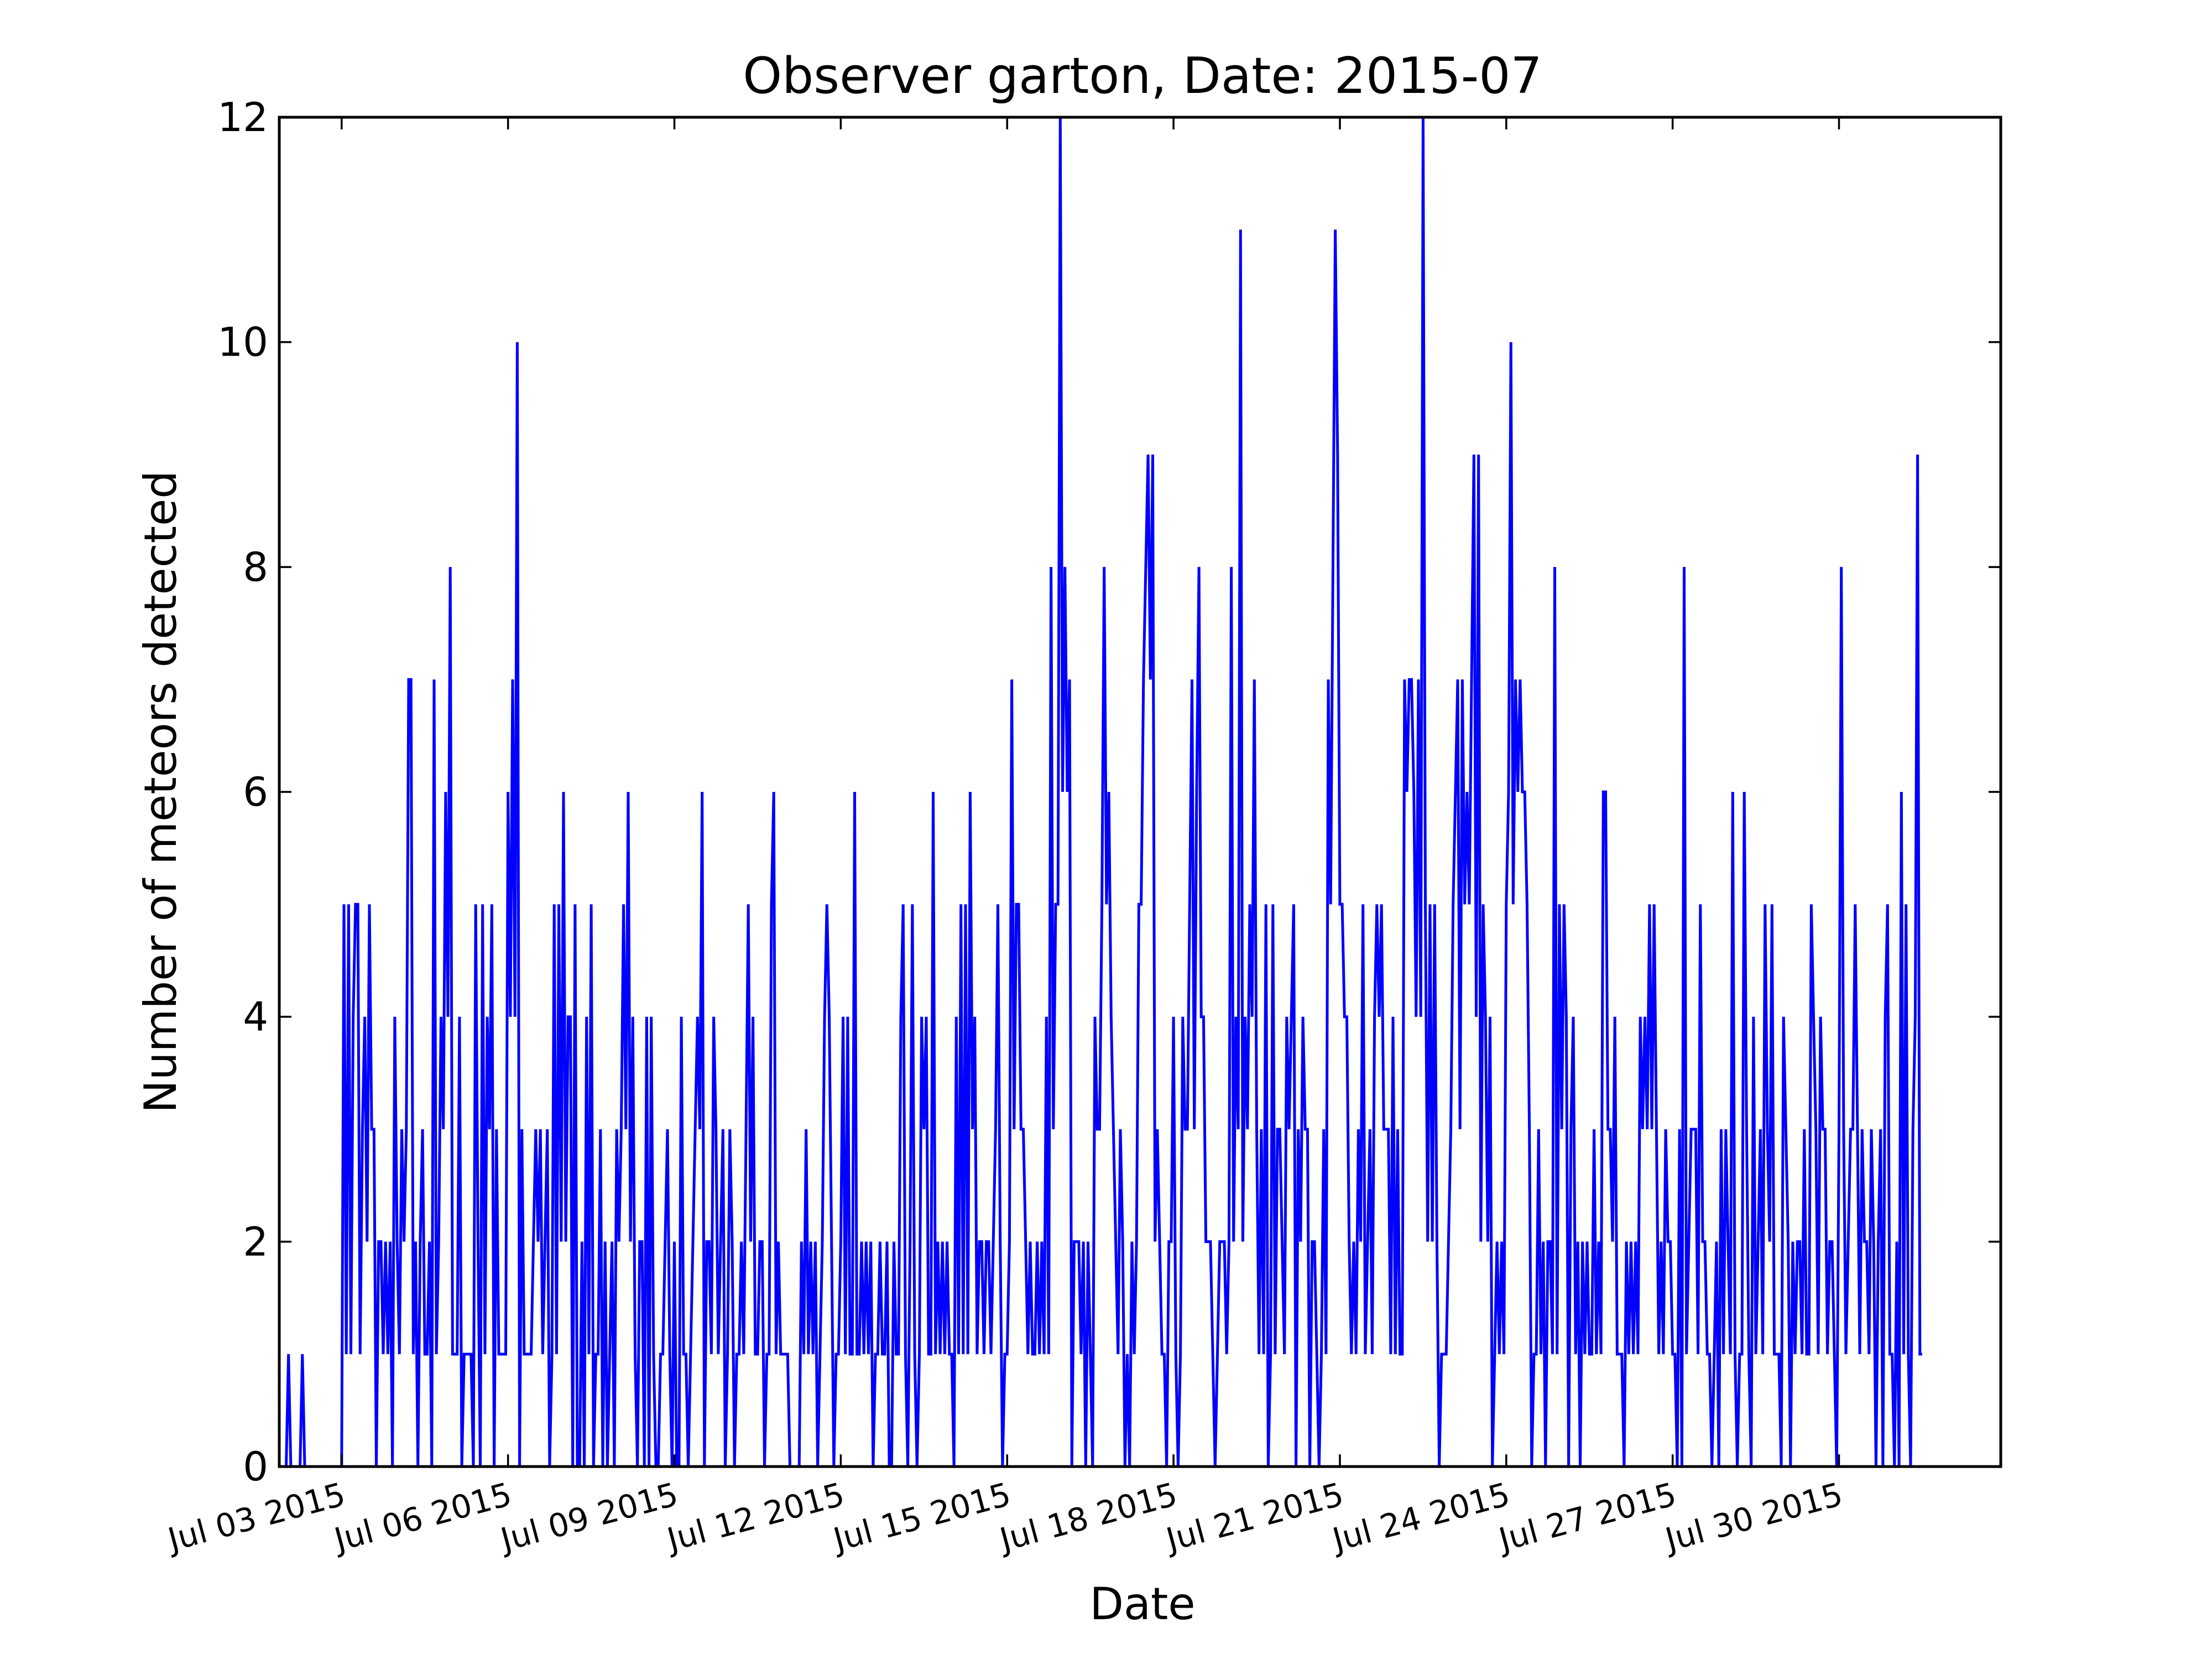  What do you see at coordinates (243, 117) in the screenshot?
I see `y-tick-label: 12` at bounding box center [243, 117].